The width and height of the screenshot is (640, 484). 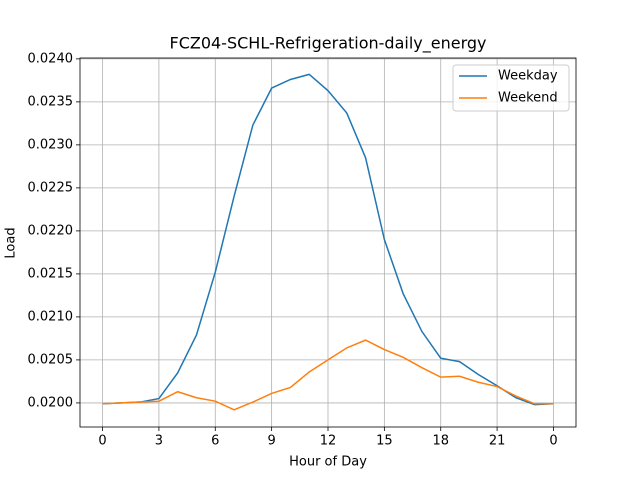 What do you see at coordinates (11, 242) in the screenshot?
I see `y-axis-label: Load` at bounding box center [11, 242].